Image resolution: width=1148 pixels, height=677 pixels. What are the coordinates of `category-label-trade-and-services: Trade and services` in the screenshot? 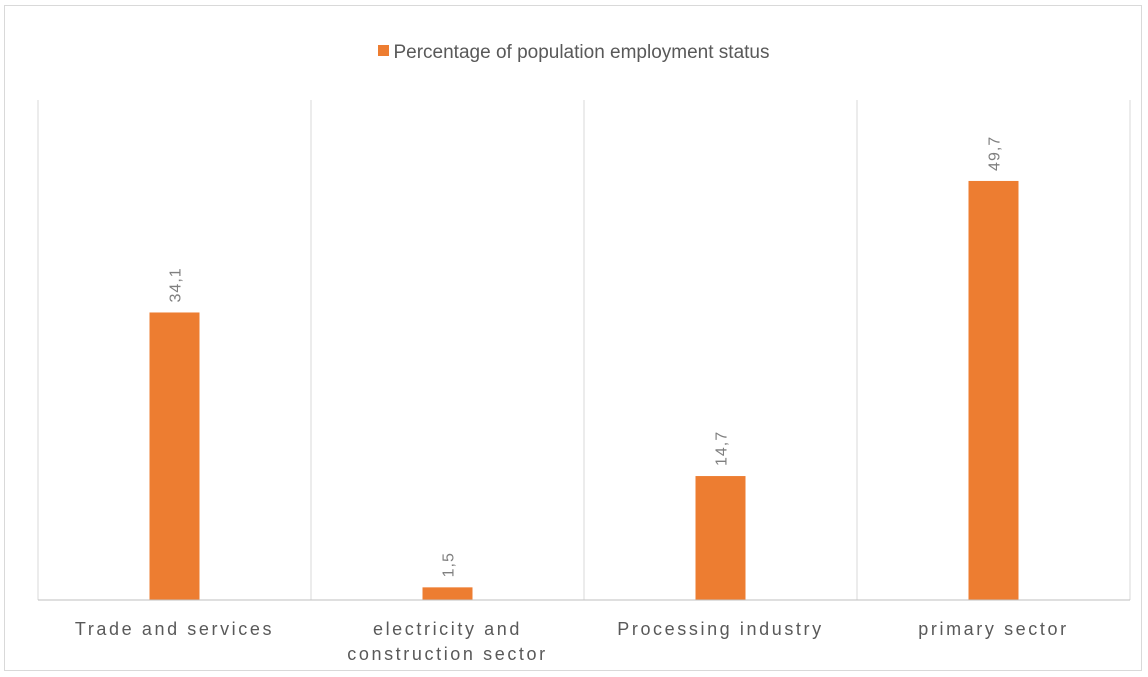 It's located at (174, 629).